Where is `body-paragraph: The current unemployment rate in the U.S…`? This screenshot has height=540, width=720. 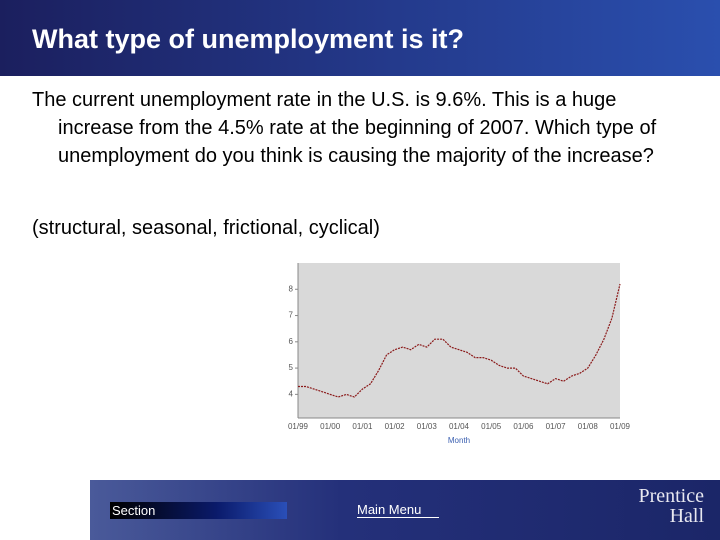
body-paragraph: The current unemployment rate in the U.S… is located at coordinates (344, 128).